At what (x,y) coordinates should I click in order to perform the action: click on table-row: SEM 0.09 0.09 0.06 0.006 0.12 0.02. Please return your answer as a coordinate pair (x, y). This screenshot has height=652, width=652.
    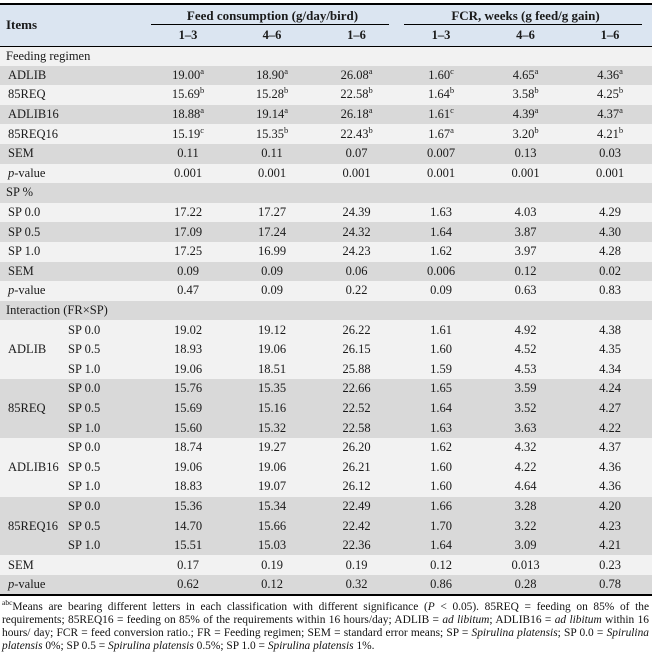
    Looking at the image, I should click on (326, 271).